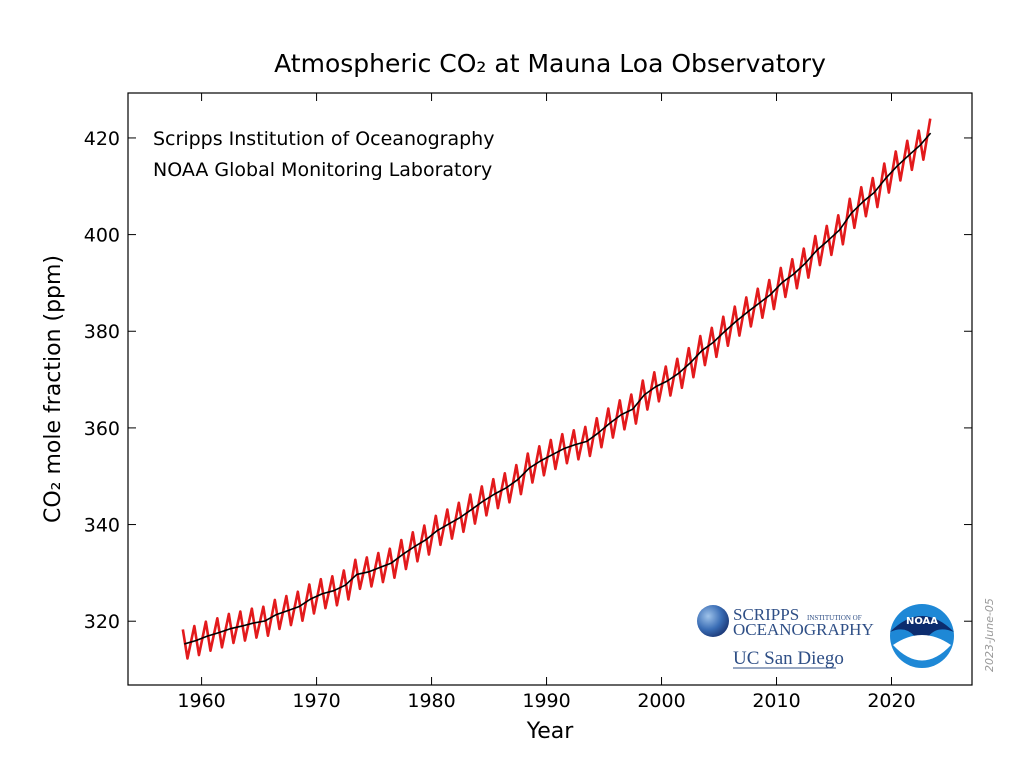 Image resolution: width=1024 pixels, height=772 pixels. What do you see at coordinates (322, 170) in the screenshot?
I see `annotation: NOAA Global Monitoring Laboratory` at bounding box center [322, 170].